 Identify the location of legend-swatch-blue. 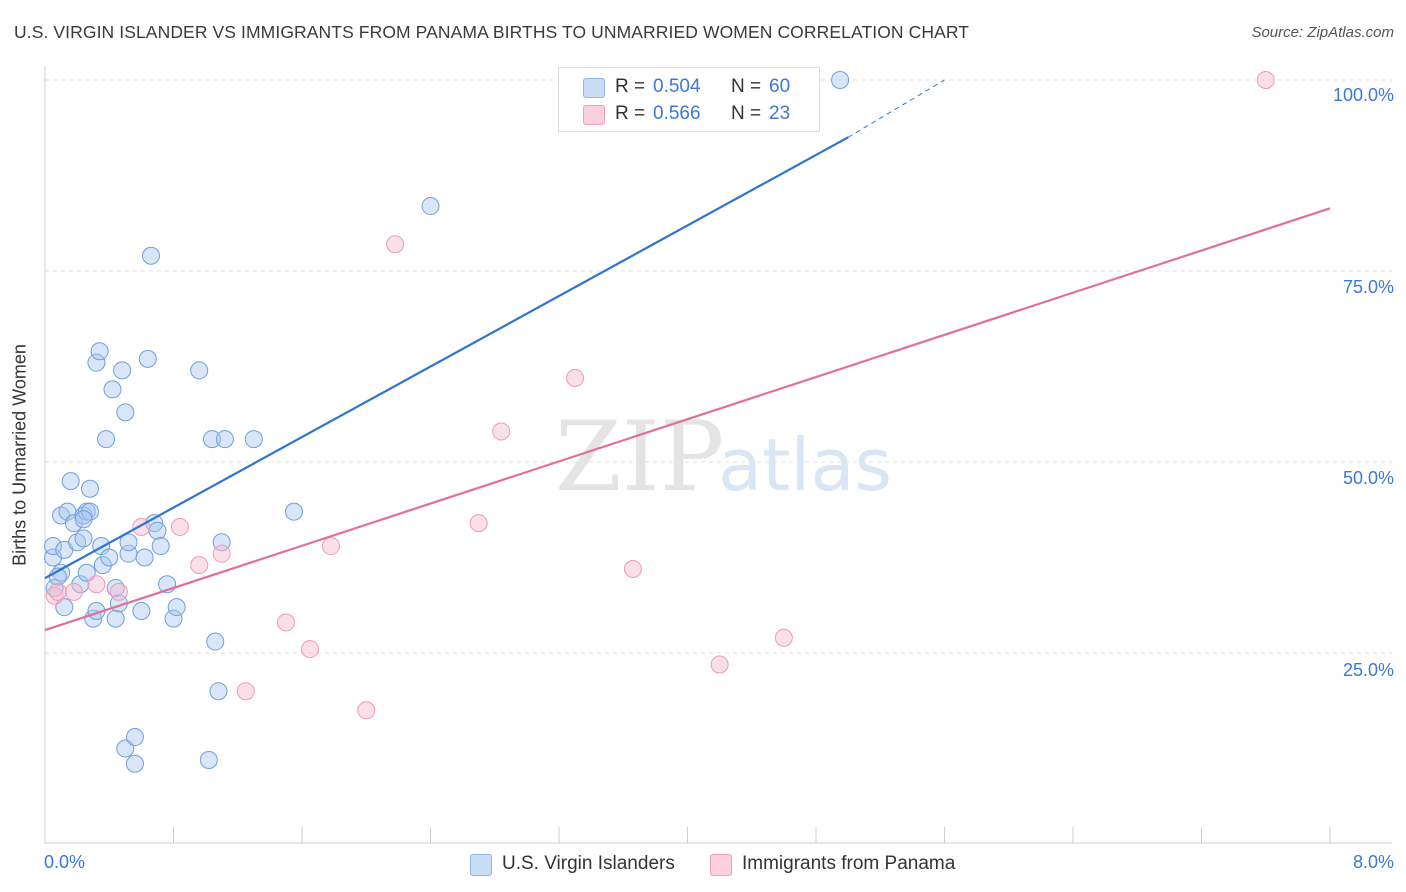
(594, 88).